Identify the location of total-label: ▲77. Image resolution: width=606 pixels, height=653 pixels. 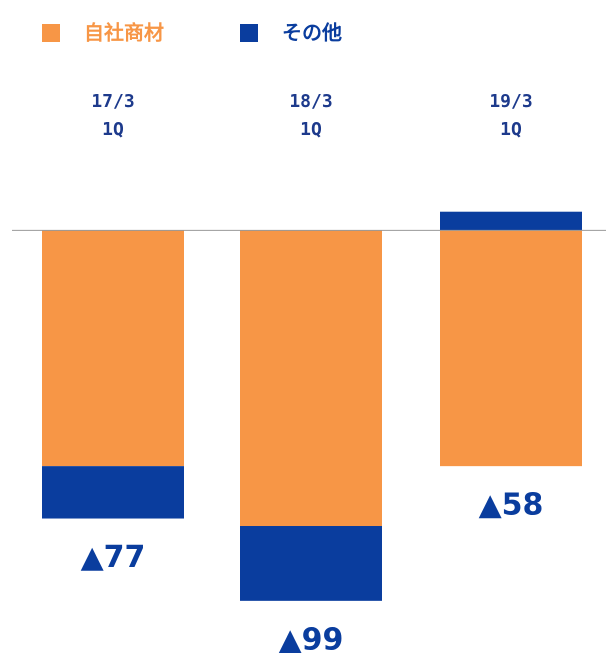
(113, 557).